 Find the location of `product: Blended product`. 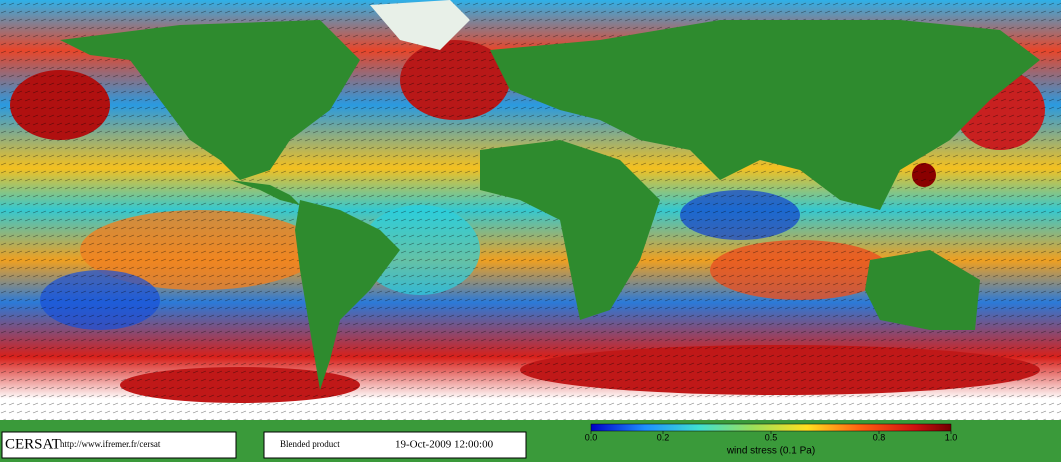

product: Blended product is located at coordinates (310, 444).